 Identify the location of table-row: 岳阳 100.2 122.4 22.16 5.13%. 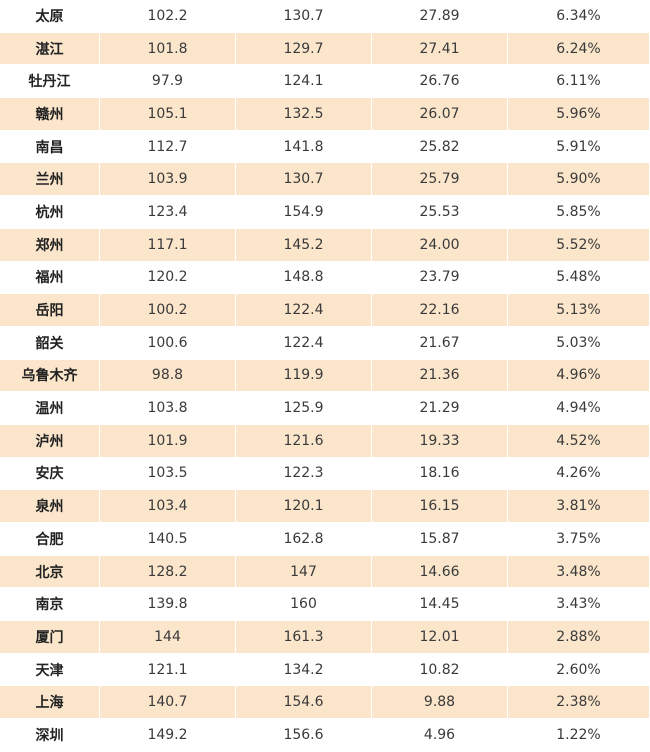
(325, 310).